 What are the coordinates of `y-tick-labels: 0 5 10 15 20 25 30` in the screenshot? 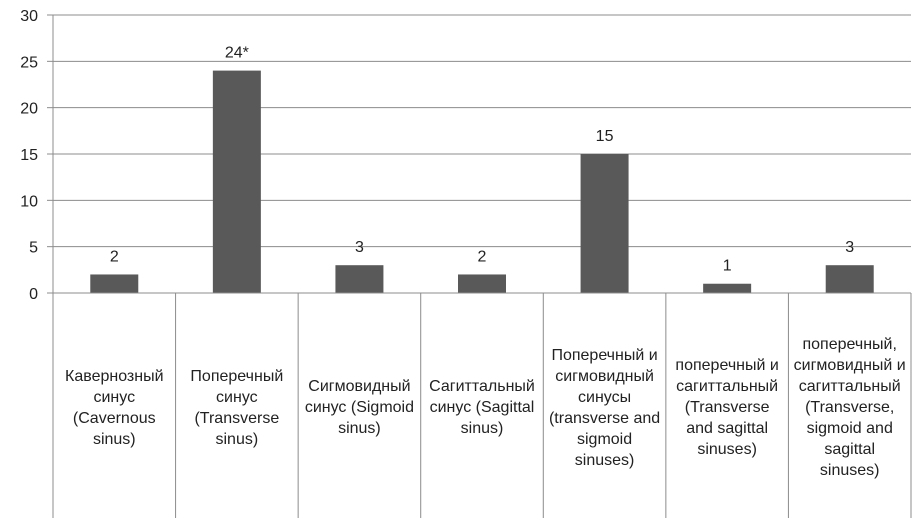 It's located at (29, 155).